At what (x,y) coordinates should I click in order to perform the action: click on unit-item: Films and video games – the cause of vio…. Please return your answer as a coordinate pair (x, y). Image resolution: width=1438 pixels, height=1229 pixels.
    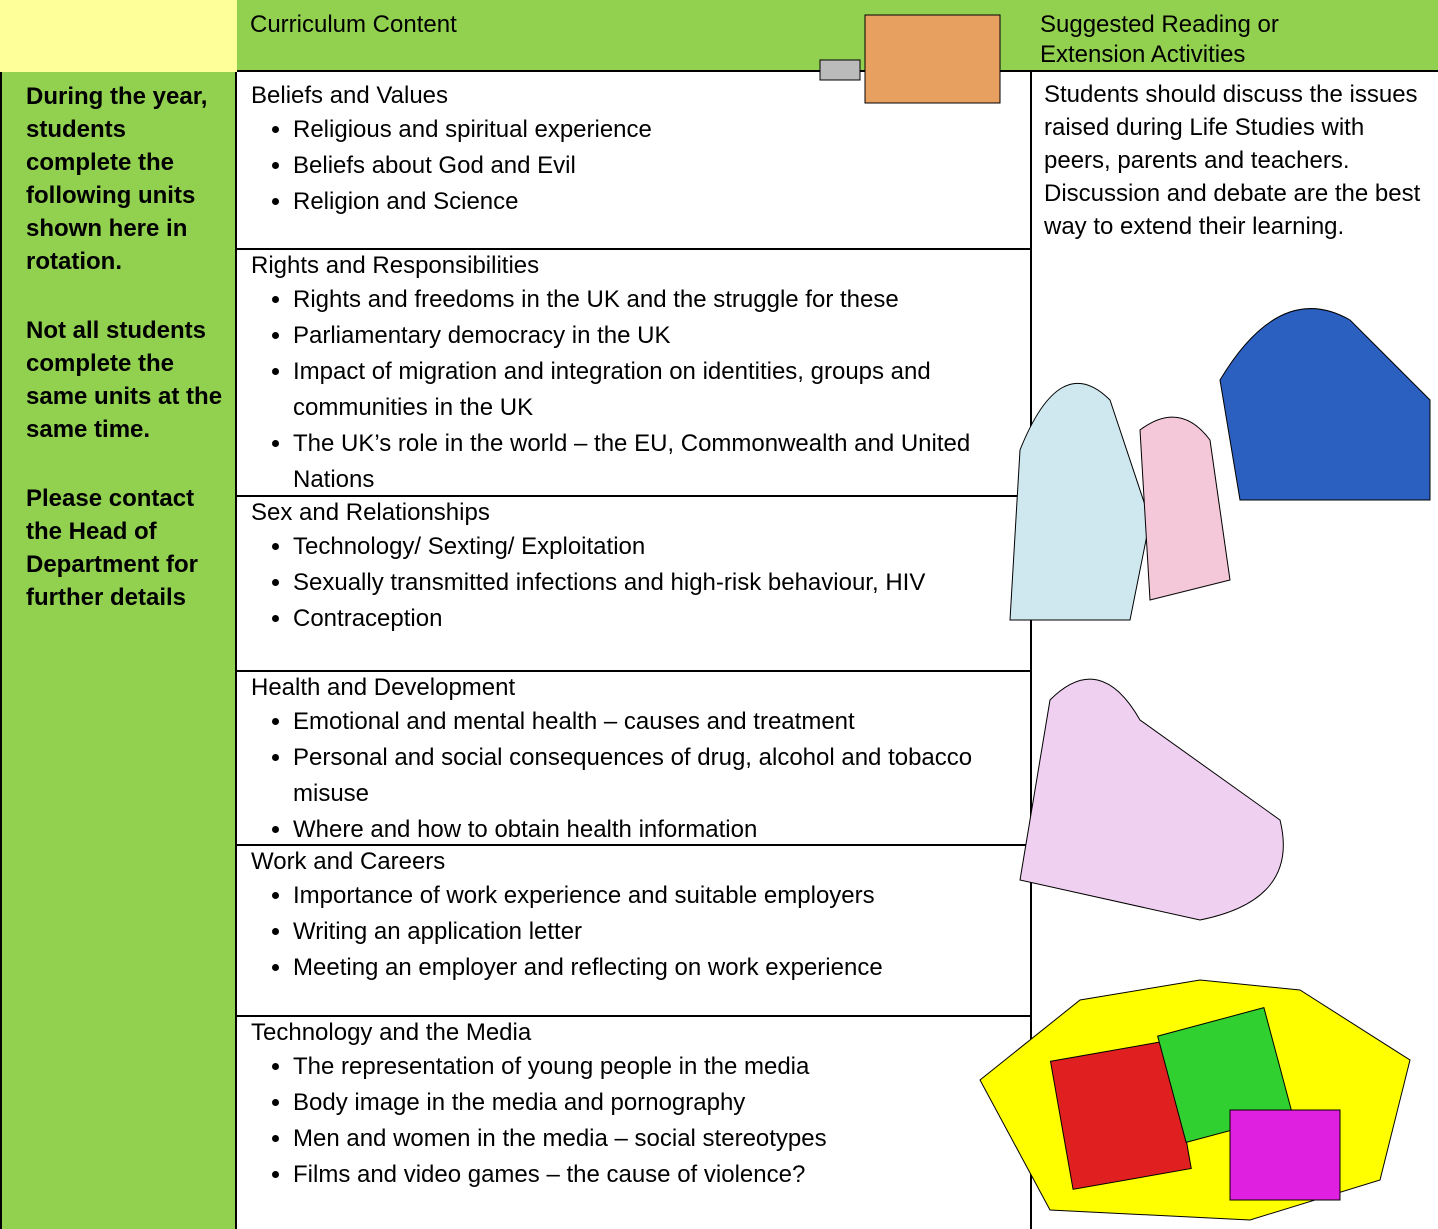
    Looking at the image, I should click on (655, 1175).